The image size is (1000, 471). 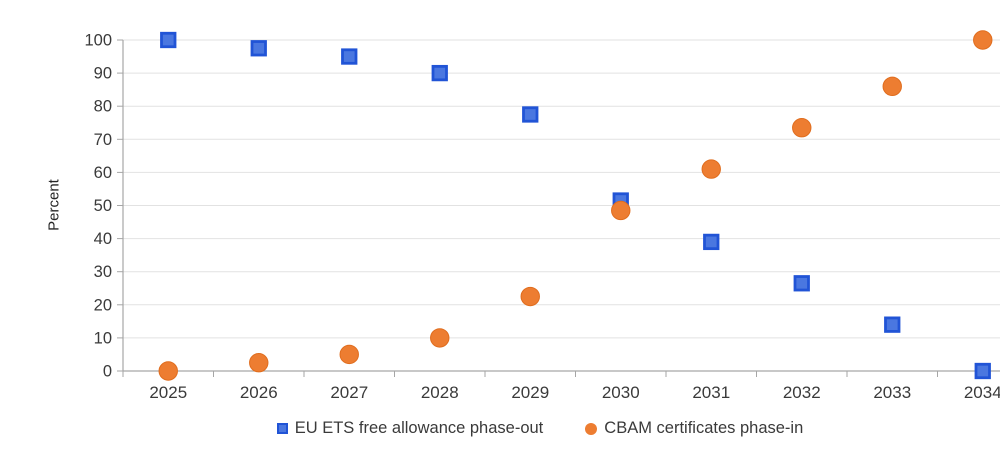 I want to click on x-tick-label: 2027, so click(x=349, y=392).